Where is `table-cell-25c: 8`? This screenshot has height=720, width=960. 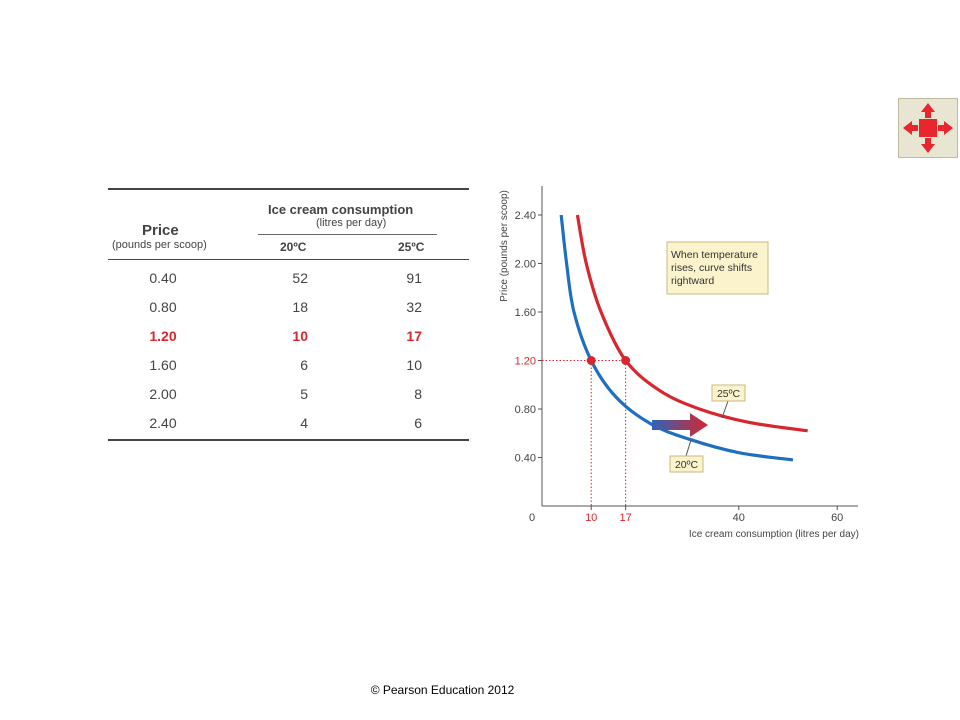 table-cell-25c: 8 is located at coordinates (418, 394).